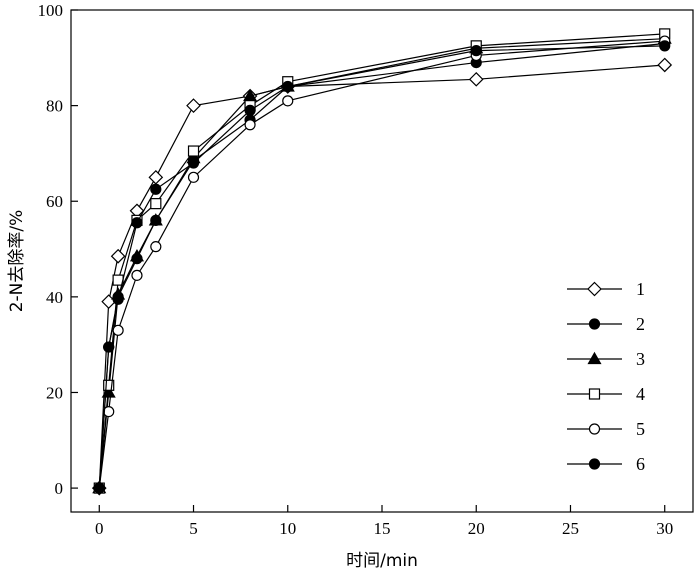  What do you see at coordinates (606, 359) in the screenshot?
I see `legend-item-3: 3` at bounding box center [606, 359].